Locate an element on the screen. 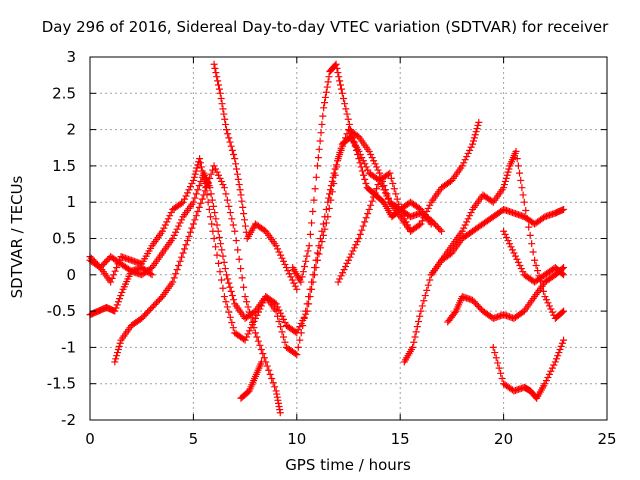 The width and height of the screenshot is (640, 480). y-tick-label: 0.5 is located at coordinates (64, 239).